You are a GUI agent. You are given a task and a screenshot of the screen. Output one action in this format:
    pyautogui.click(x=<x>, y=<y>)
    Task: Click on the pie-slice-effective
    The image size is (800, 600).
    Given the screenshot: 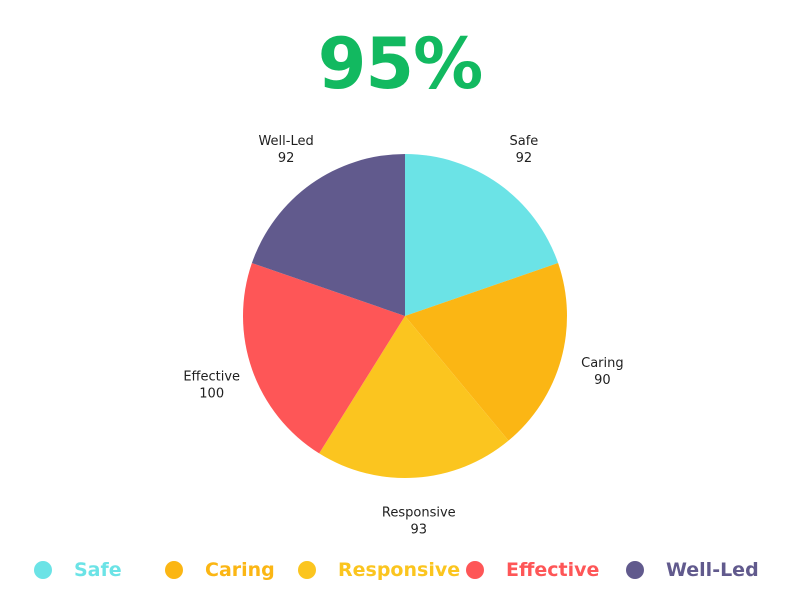 What is the action you would take?
    pyautogui.click(x=324, y=358)
    